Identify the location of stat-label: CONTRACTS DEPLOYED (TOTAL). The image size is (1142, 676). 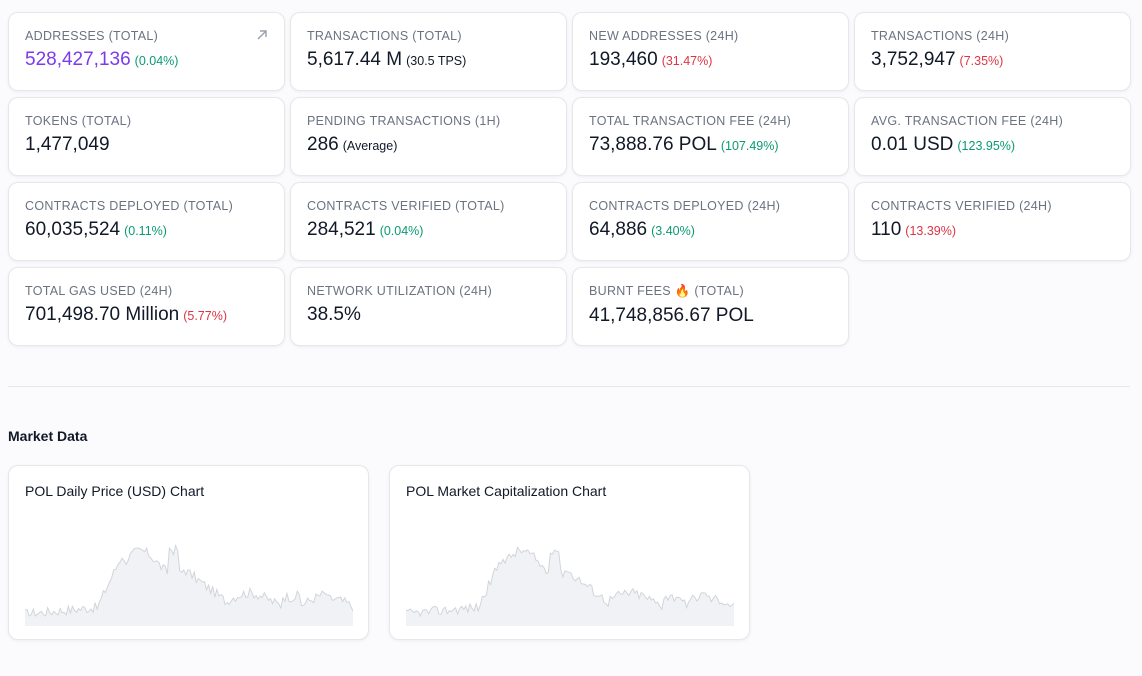
(129, 206).